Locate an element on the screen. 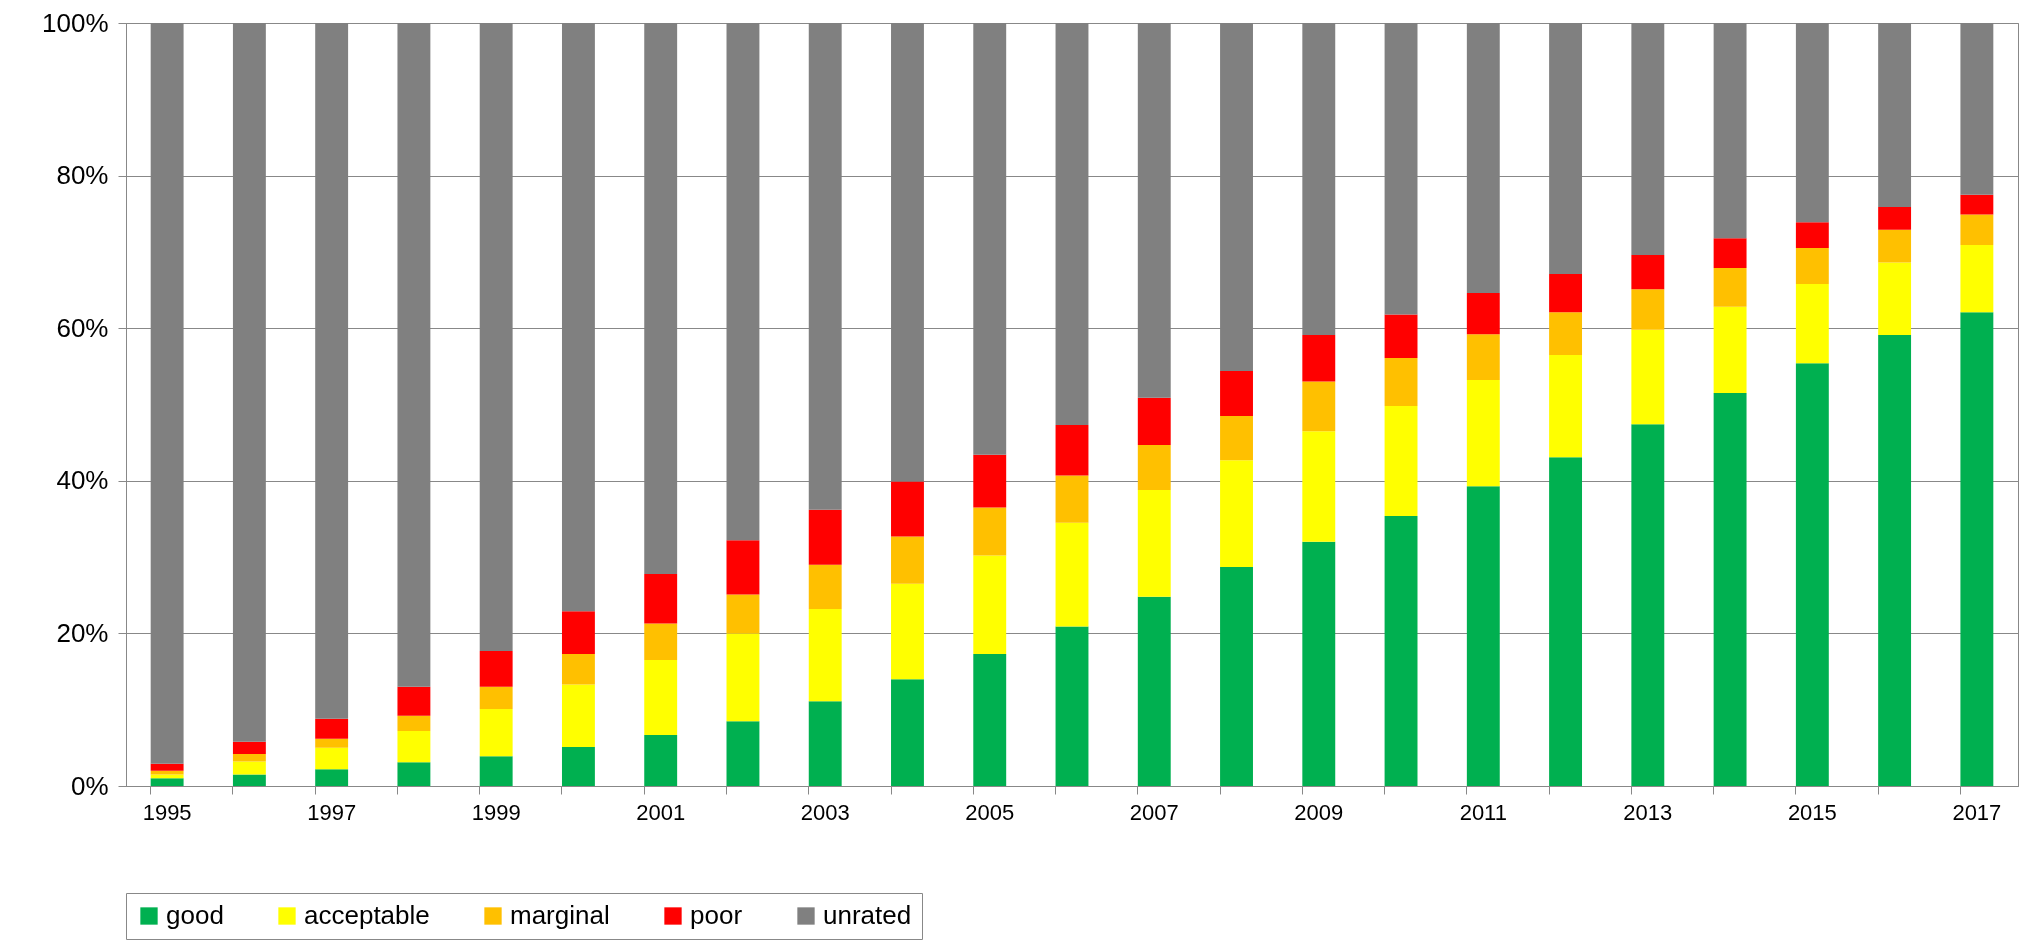 The height and width of the screenshot is (951, 2044). y-tick-label: 20% is located at coordinates (82, 632).